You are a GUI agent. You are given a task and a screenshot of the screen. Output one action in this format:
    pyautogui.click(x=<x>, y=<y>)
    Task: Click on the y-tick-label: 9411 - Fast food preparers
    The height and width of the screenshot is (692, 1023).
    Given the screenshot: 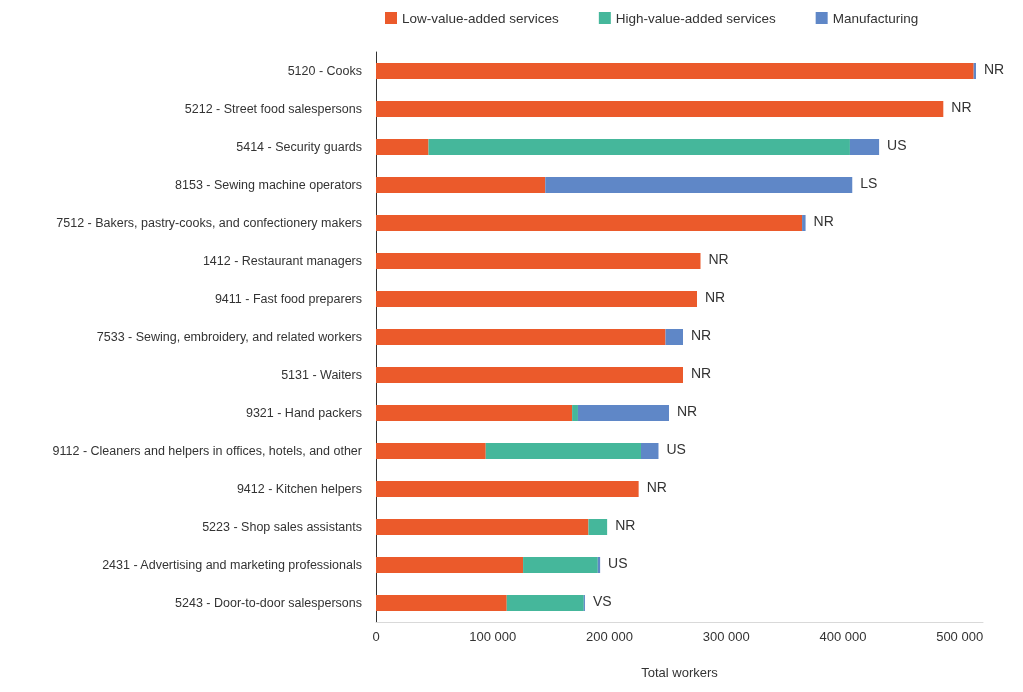 What is the action you would take?
    pyautogui.click(x=288, y=299)
    